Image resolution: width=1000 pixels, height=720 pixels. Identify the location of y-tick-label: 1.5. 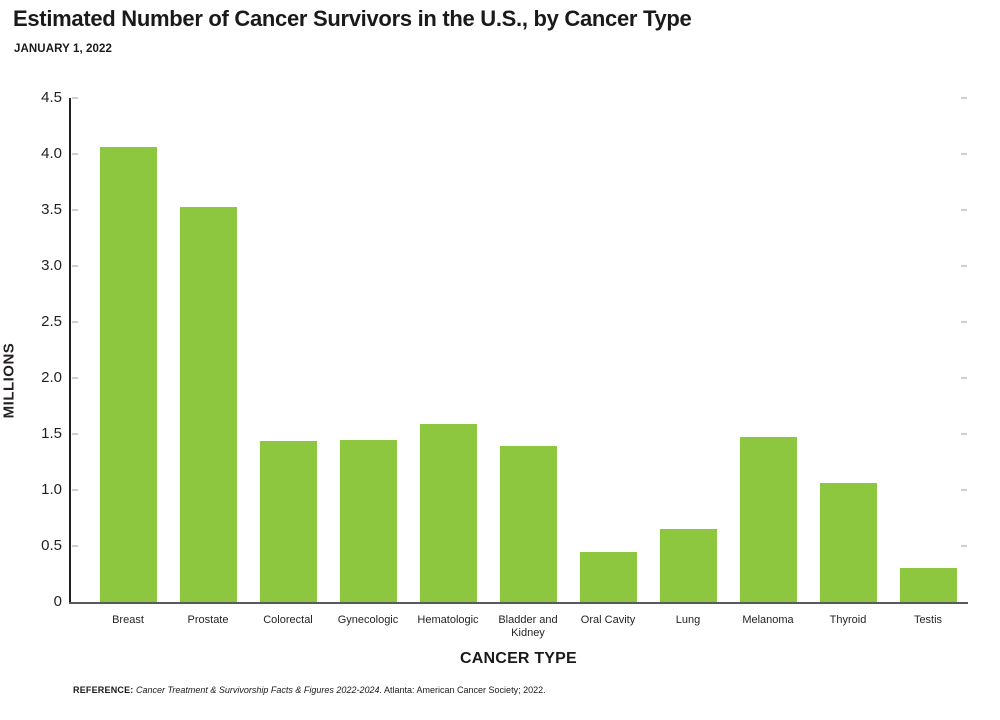
(51, 433).